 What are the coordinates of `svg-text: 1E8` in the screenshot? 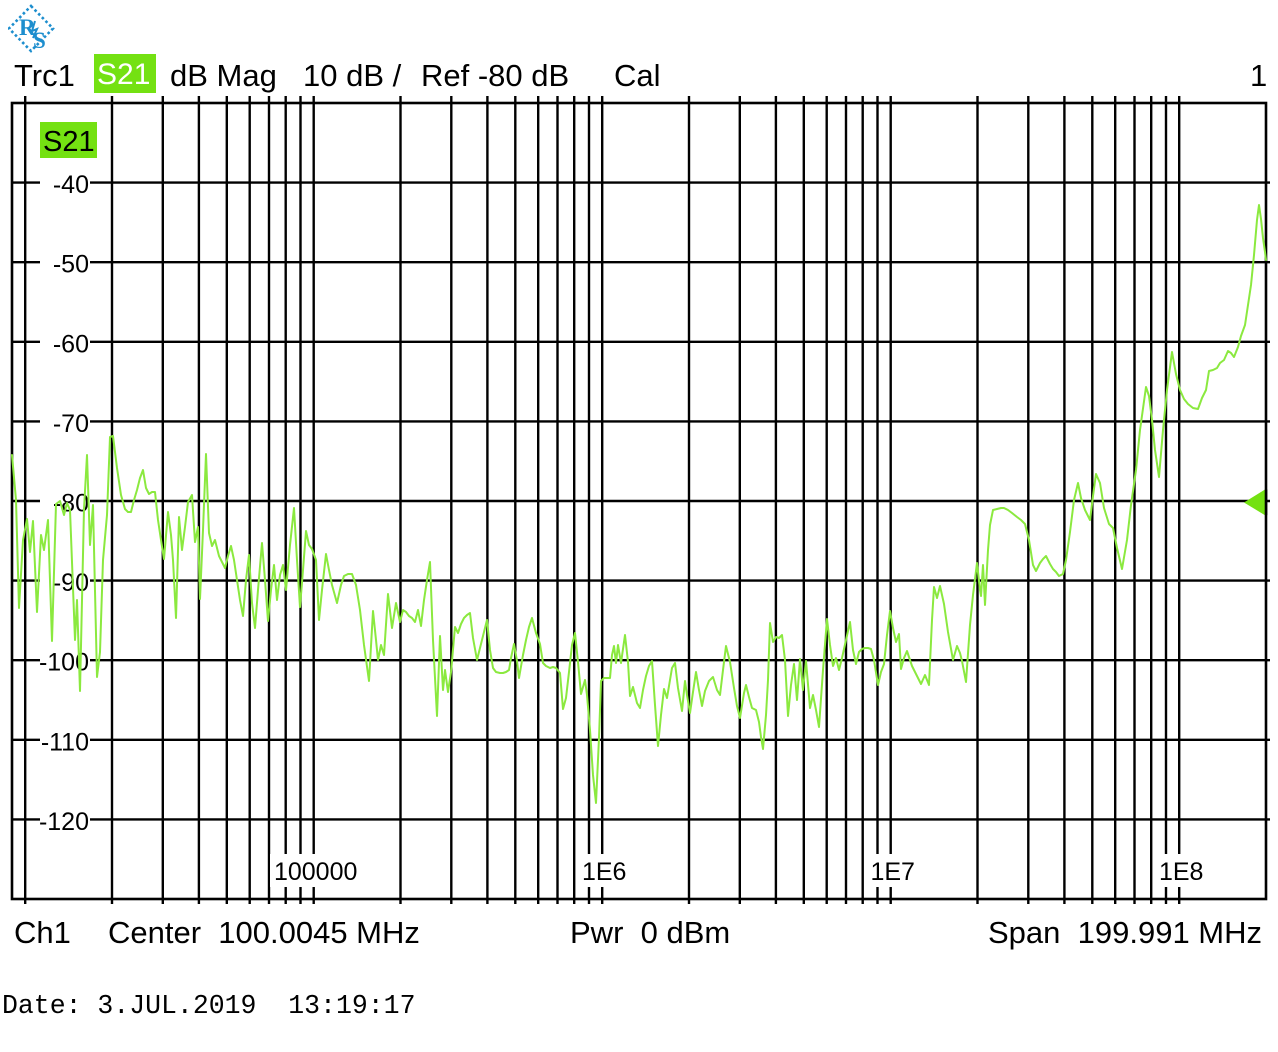 It's located at (1181, 872).